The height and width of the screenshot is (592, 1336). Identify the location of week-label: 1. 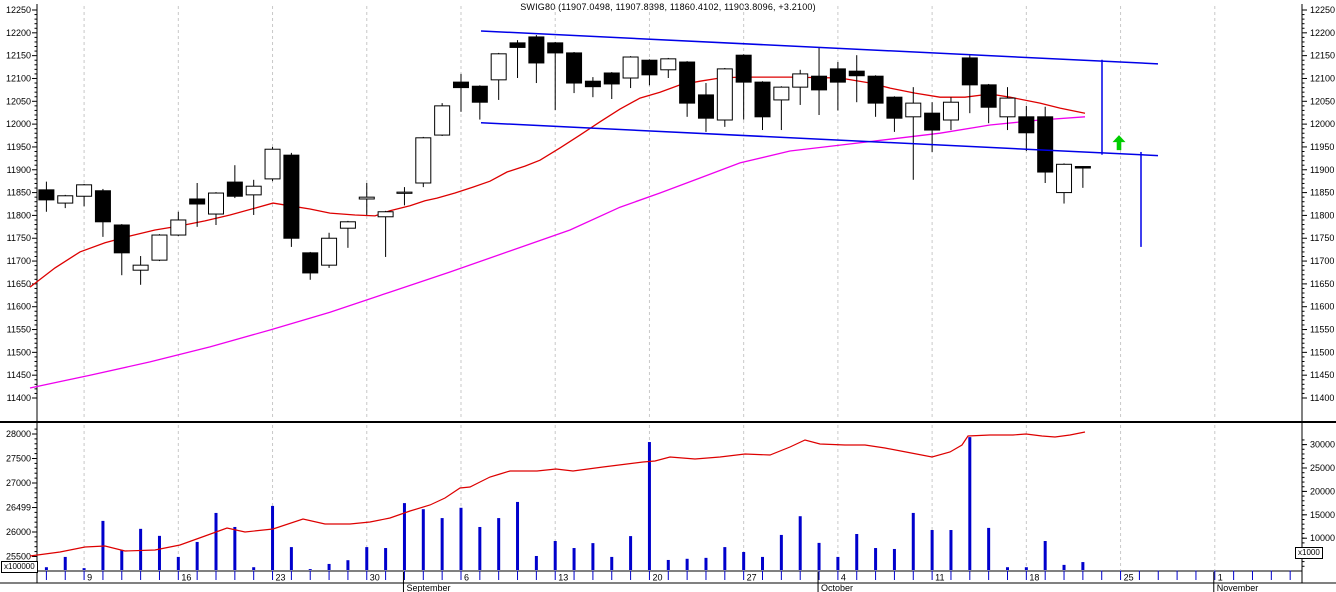
(1220, 578).